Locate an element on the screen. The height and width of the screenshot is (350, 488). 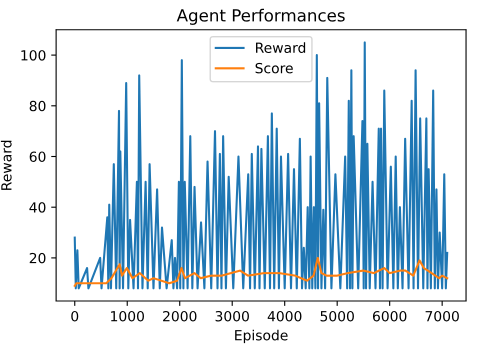
y-tick-label: 100 is located at coordinates (33, 55).